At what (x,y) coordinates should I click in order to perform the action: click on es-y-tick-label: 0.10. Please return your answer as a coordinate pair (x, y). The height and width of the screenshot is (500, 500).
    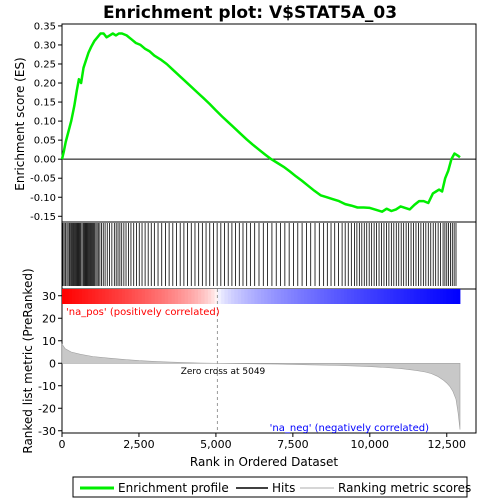
    Looking at the image, I should click on (45, 122).